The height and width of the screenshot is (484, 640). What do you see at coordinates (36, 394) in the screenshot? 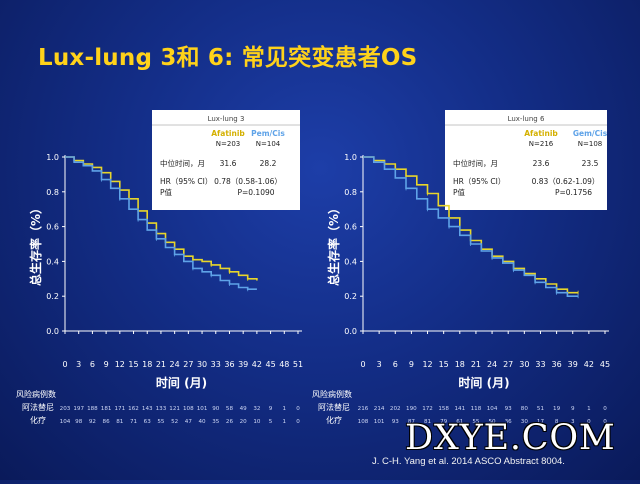
I see `risk-table-header: 风险病例数` at bounding box center [36, 394].